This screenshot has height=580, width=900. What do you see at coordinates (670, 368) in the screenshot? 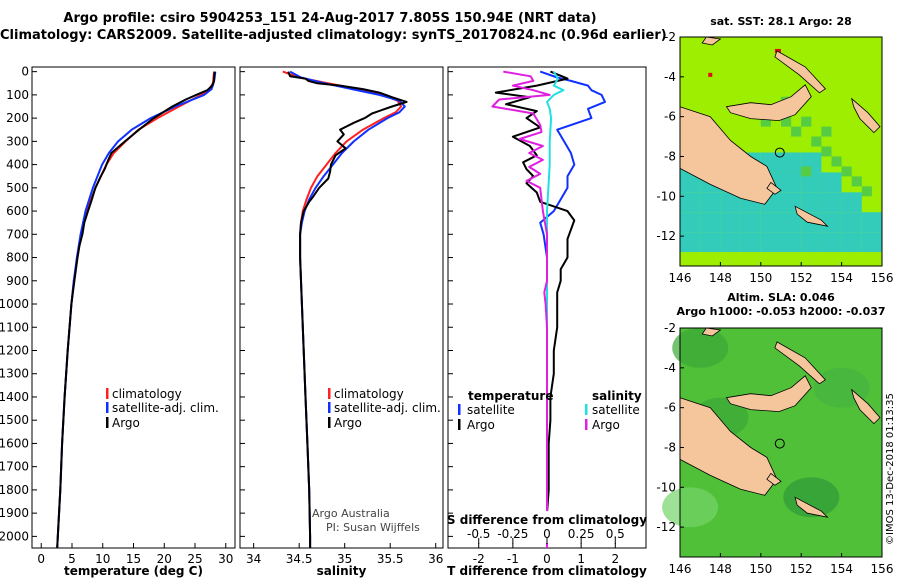
I see `lat-tick-label: -4` at bounding box center [670, 368].